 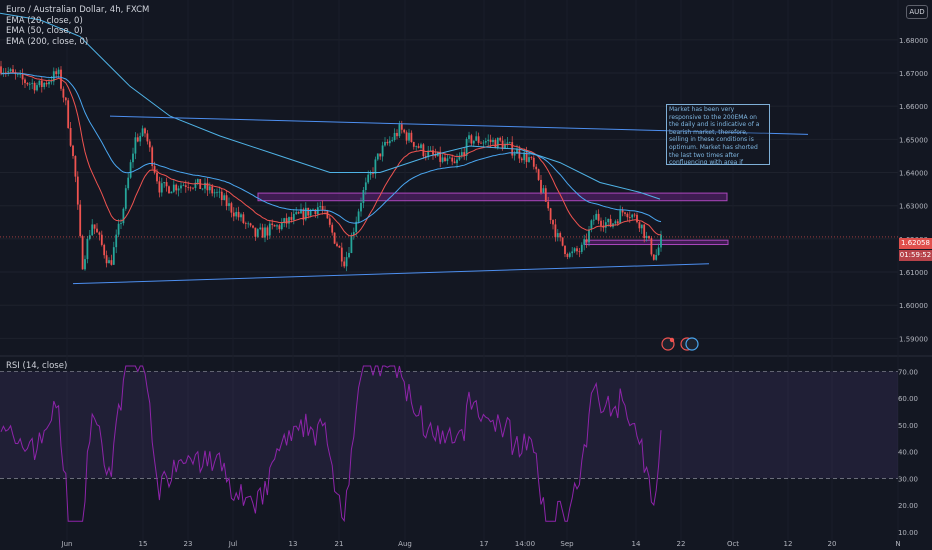 I want to click on currency-button: AUD, so click(x=917, y=12).